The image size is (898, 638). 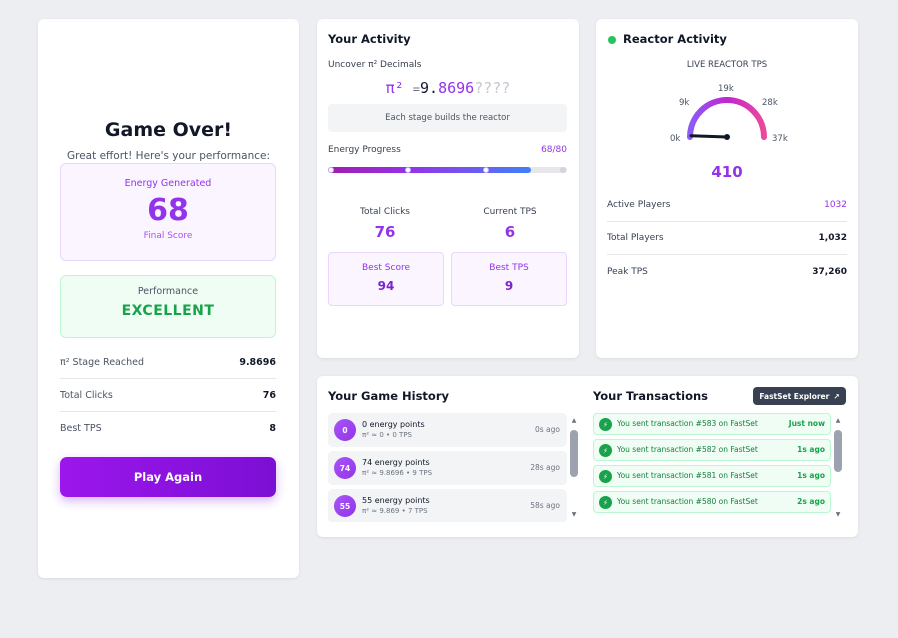 What do you see at coordinates (651, 396) in the screenshot?
I see `transactions-title: Your Transactions` at bounding box center [651, 396].